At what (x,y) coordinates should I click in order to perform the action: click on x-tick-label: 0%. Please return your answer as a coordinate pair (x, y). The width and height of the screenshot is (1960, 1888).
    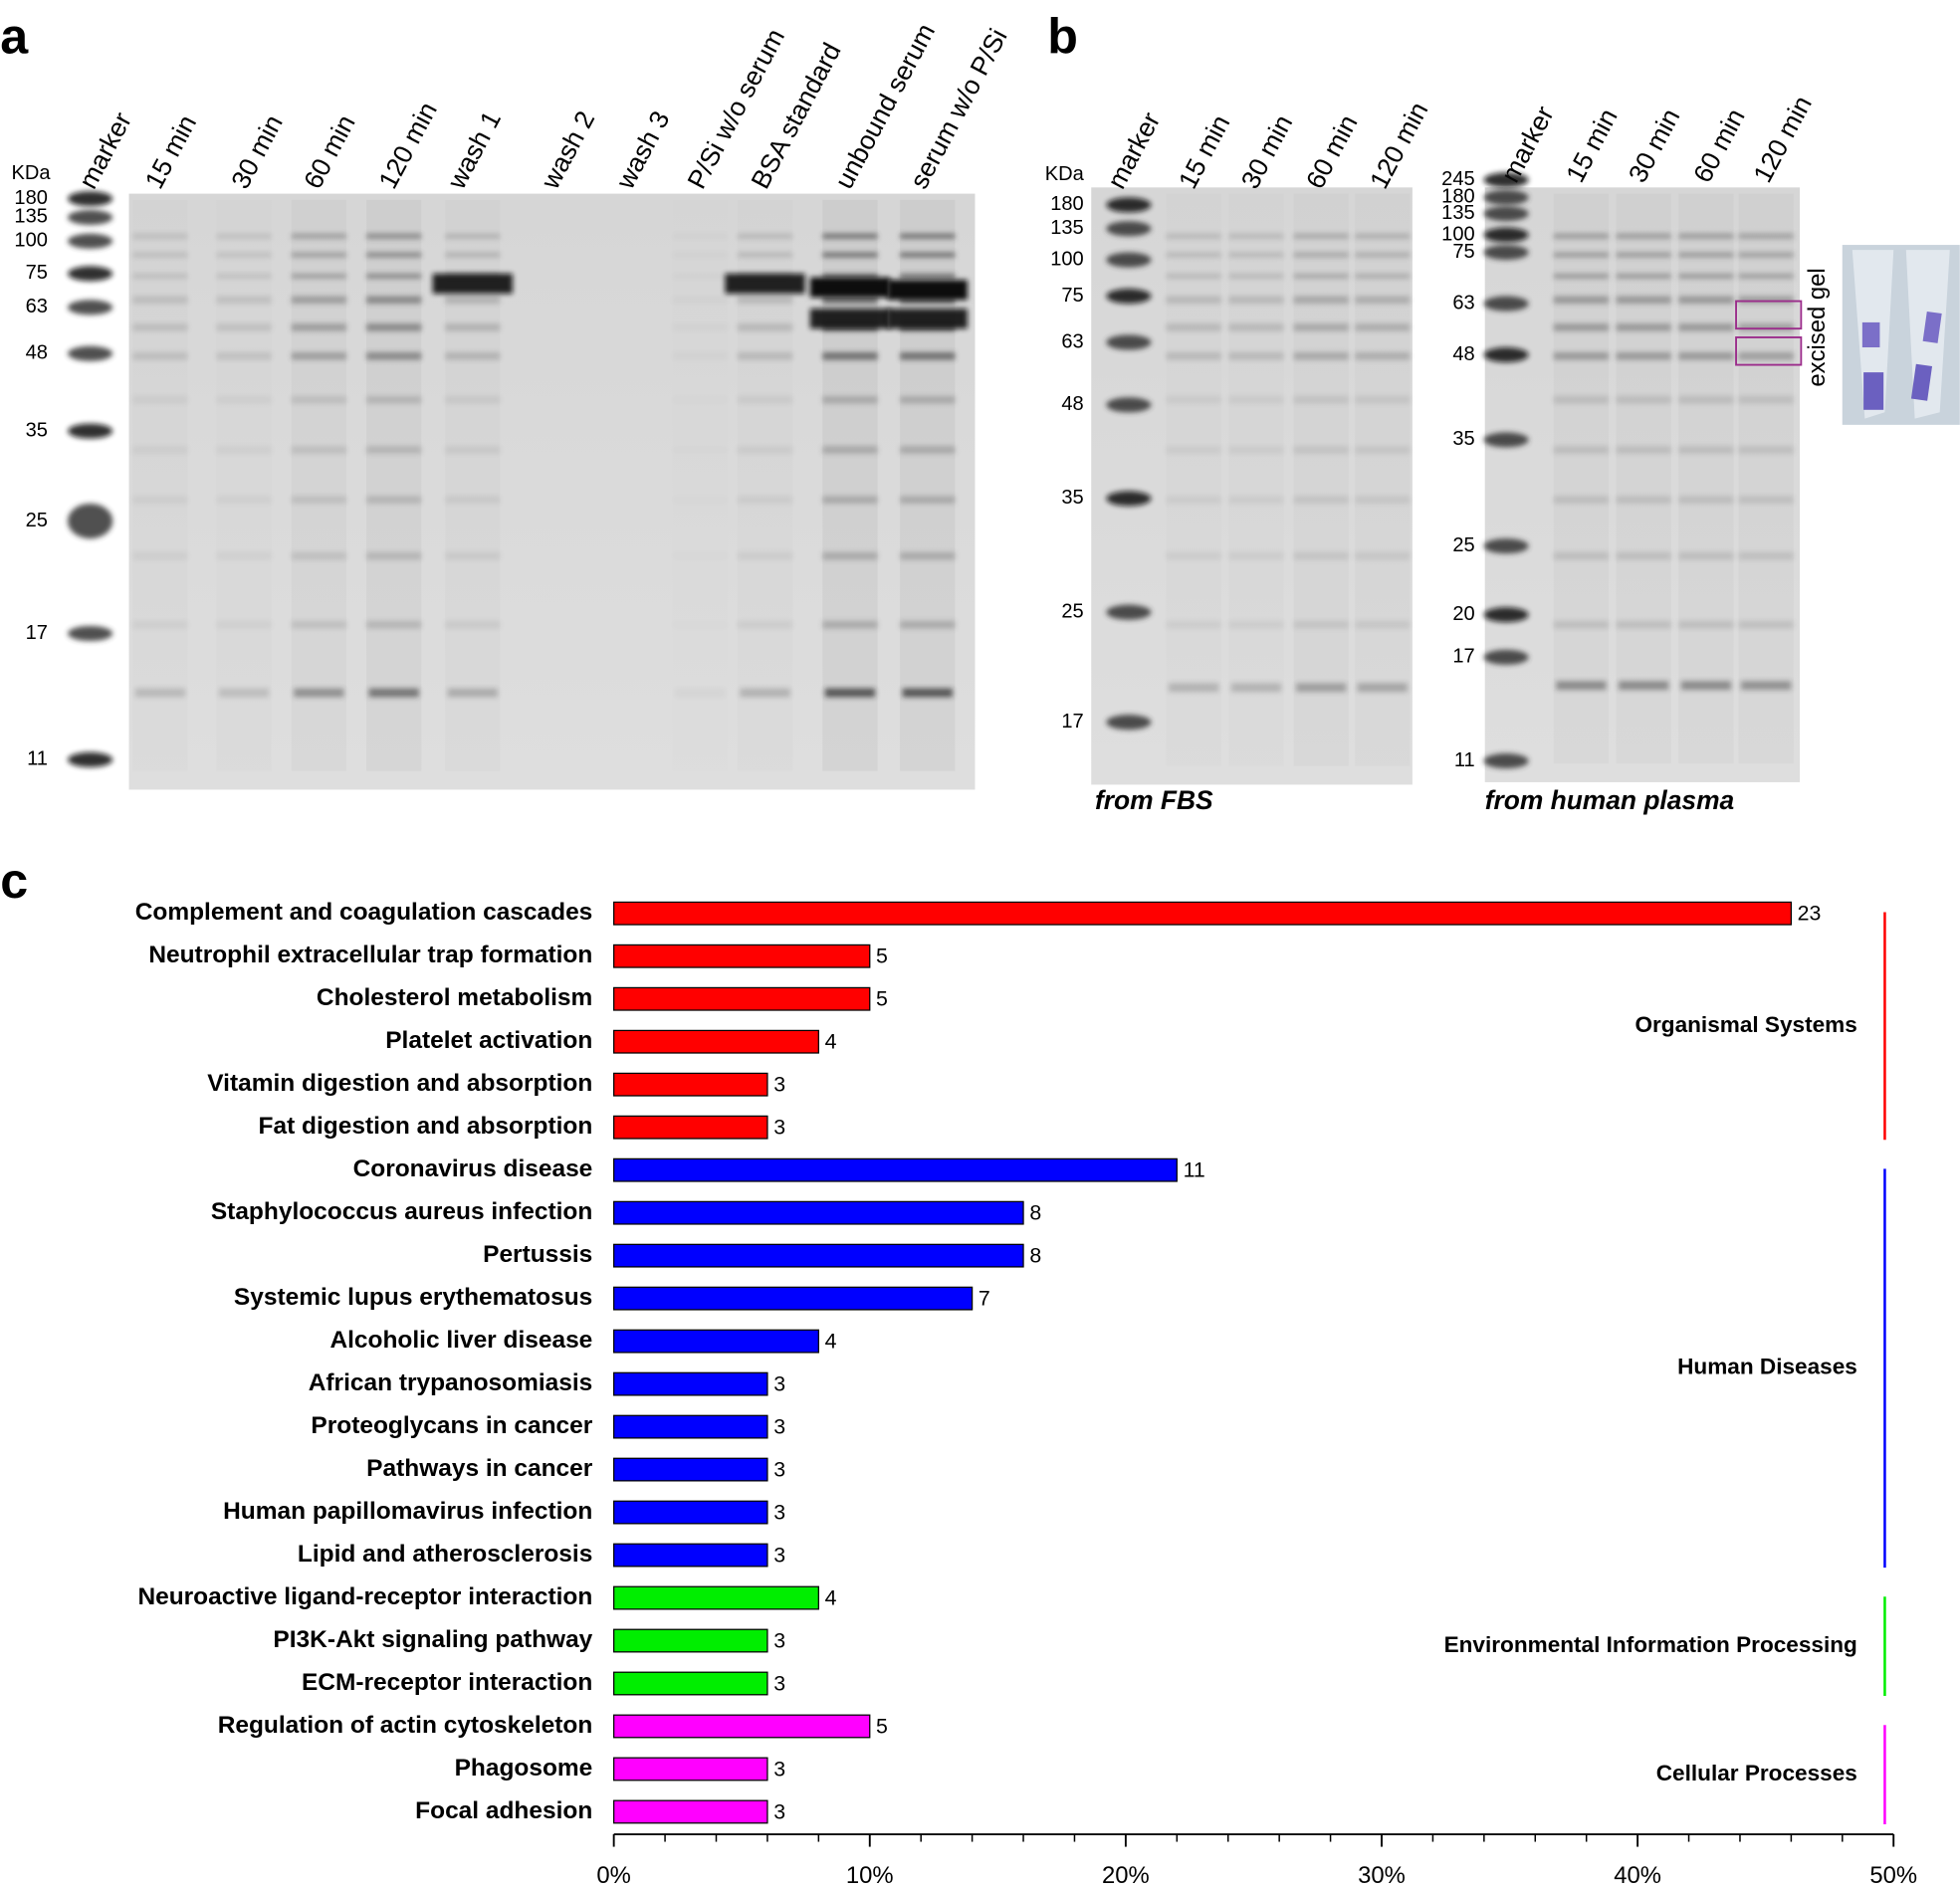
    Looking at the image, I should click on (613, 1875).